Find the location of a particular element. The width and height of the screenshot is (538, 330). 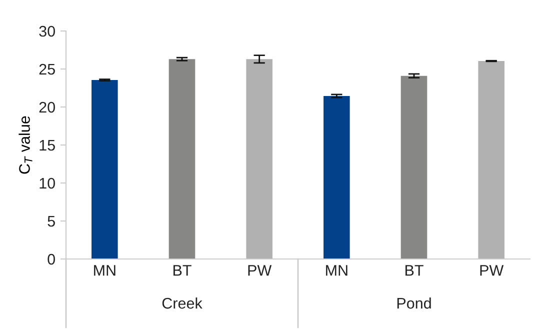

y-tick-label: 25 is located at coordinates (47, 69).